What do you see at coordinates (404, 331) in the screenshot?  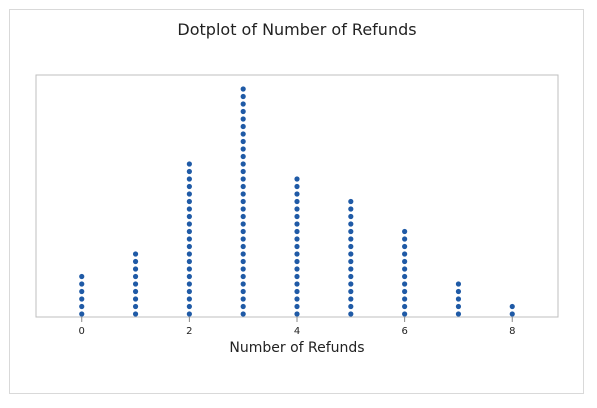 I see `x-tick-label: 6` at bounding box center [404, 331].